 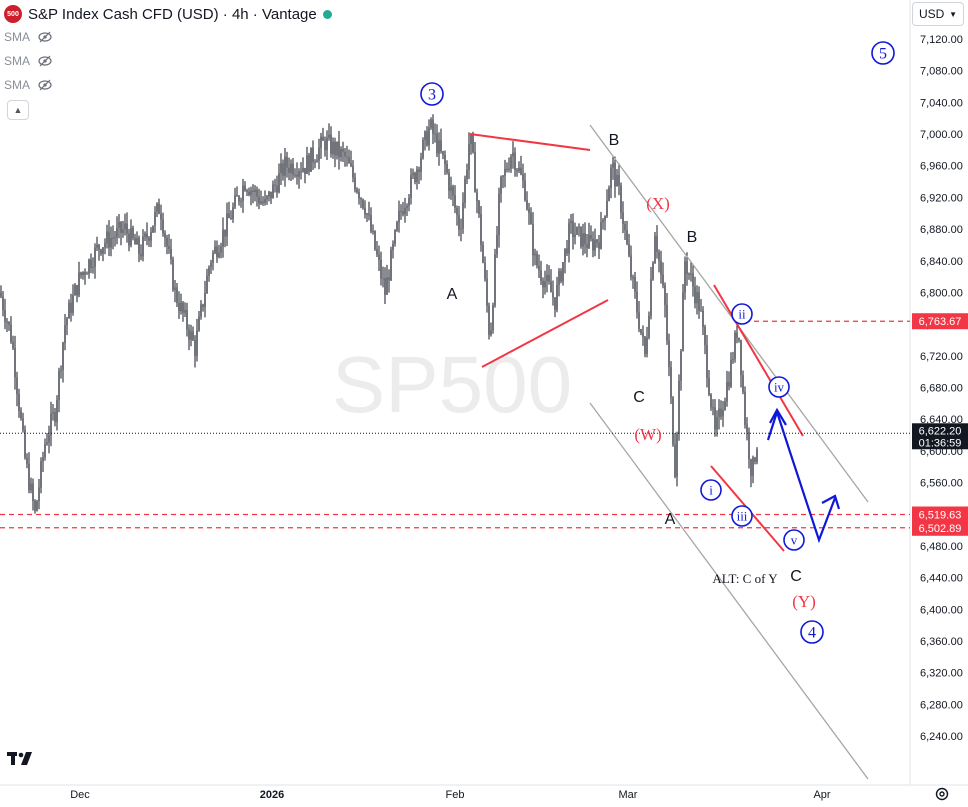 I want to click on indicator-label: SMA, so click(x=17, y=61).